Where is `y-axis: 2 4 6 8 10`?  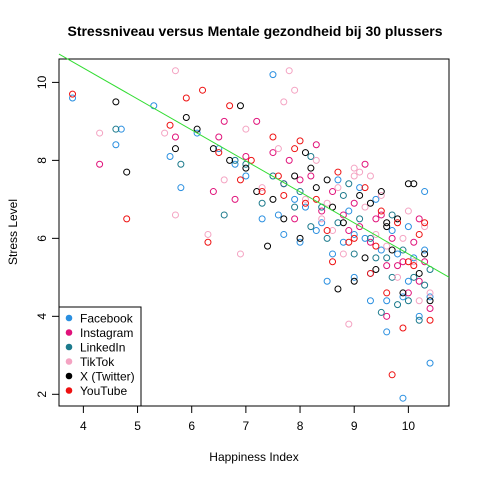 y-axis: 2 4 6 8 10 is located at coordinates (47, 236).